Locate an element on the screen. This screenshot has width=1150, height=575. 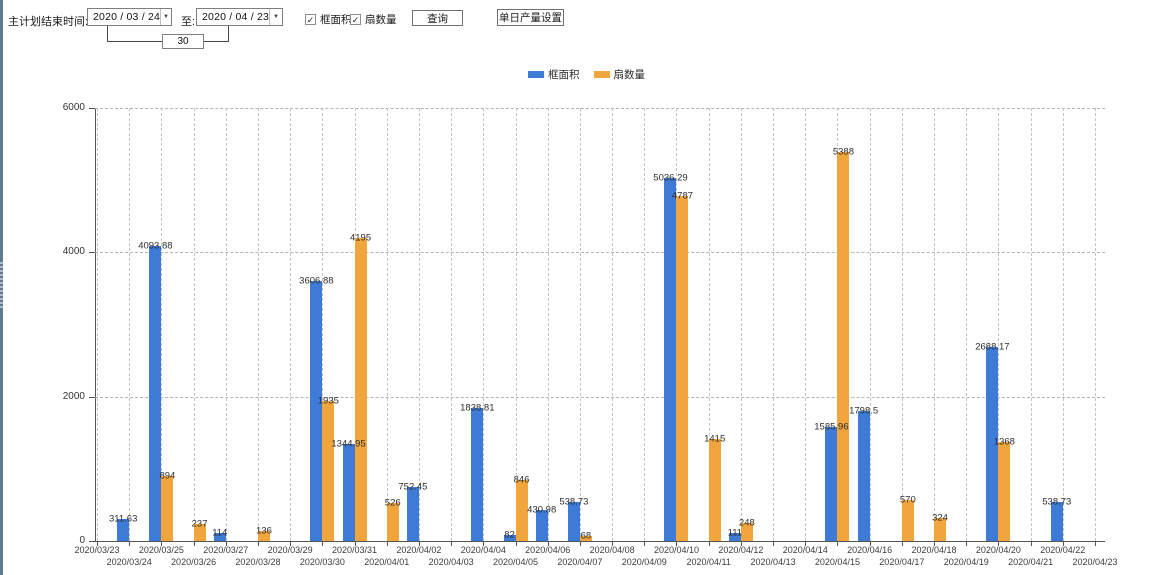
h-gridline-2000 is located at coordinates (600, 397).